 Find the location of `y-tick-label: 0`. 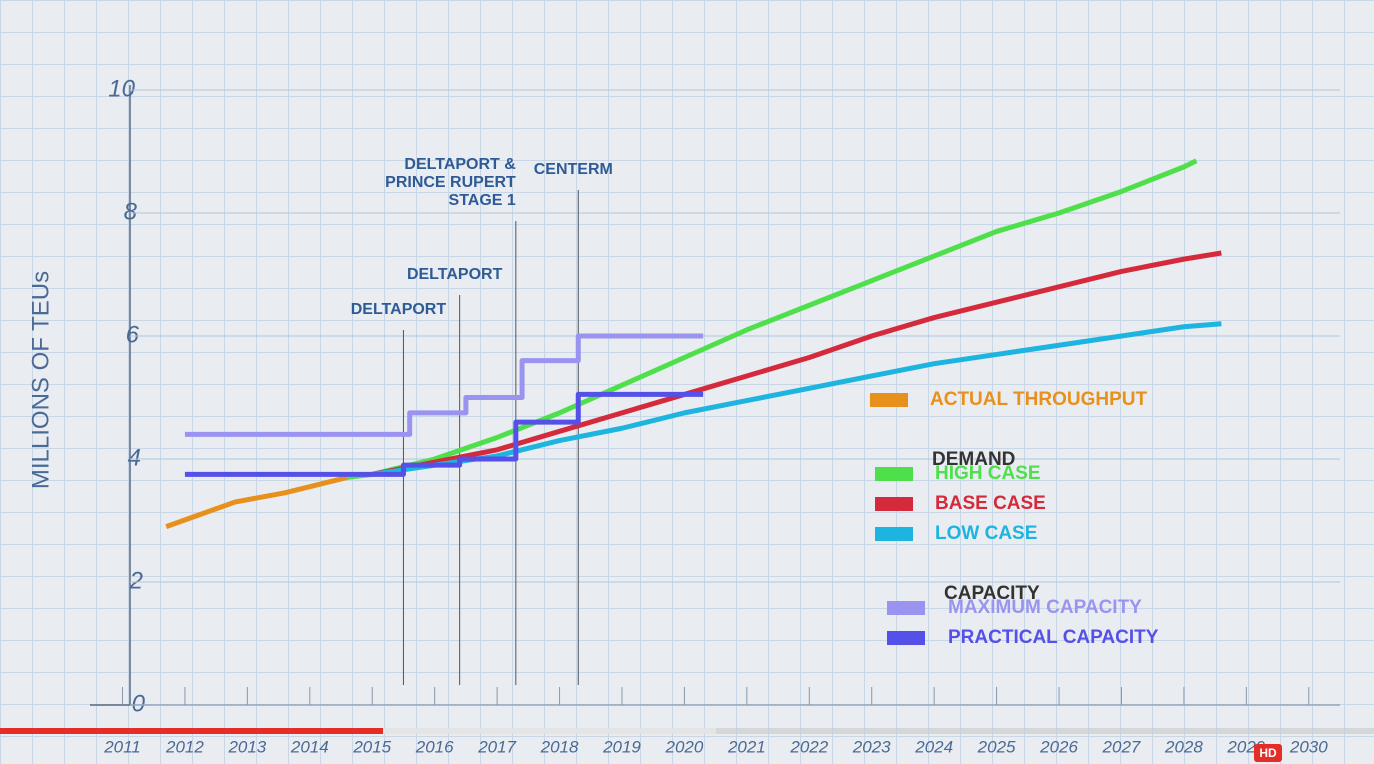

y-tick-label: 0 is located at coordinates (139, 703).